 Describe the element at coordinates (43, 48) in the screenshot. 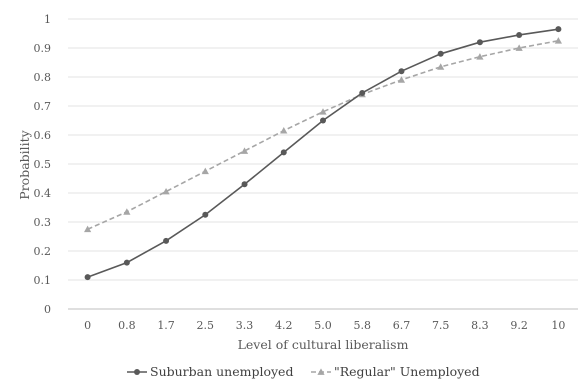

I see `y-tick-label: 0.9` at that location.